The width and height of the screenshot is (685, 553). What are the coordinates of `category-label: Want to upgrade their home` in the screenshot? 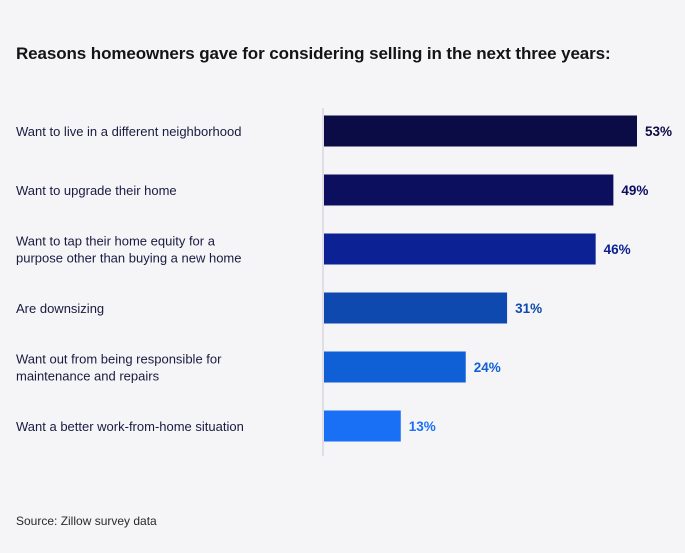 It's located at (96, 190).